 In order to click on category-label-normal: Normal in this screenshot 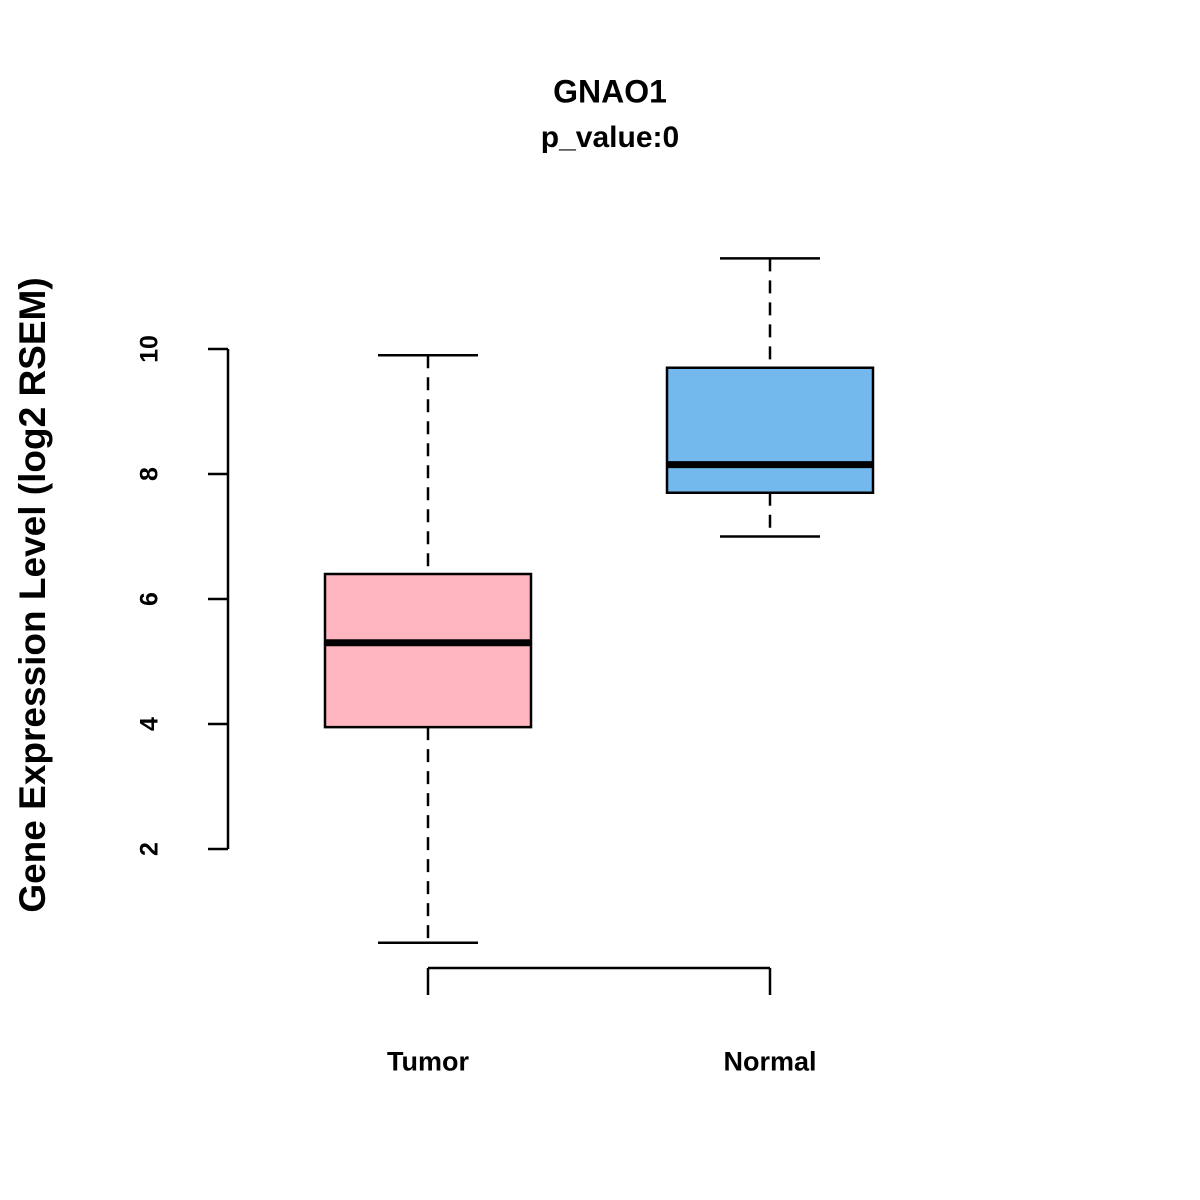, I will do `click(770, 1061)`.